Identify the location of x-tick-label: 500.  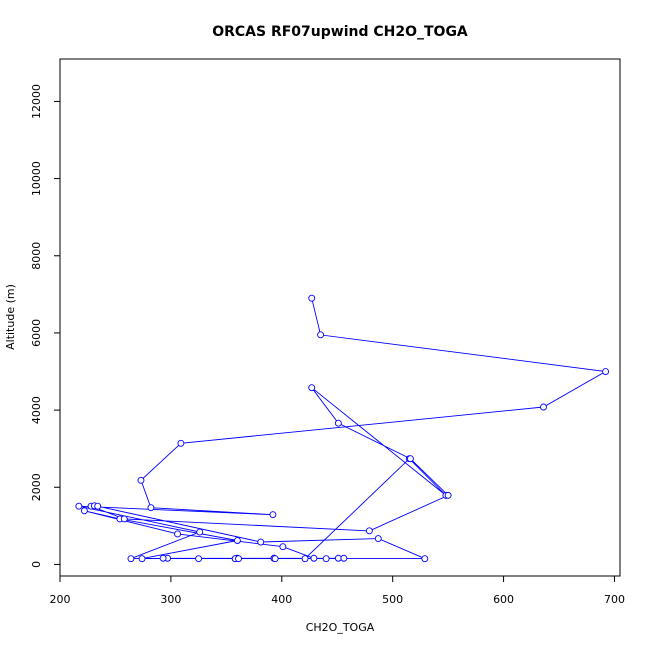
(392, 599).